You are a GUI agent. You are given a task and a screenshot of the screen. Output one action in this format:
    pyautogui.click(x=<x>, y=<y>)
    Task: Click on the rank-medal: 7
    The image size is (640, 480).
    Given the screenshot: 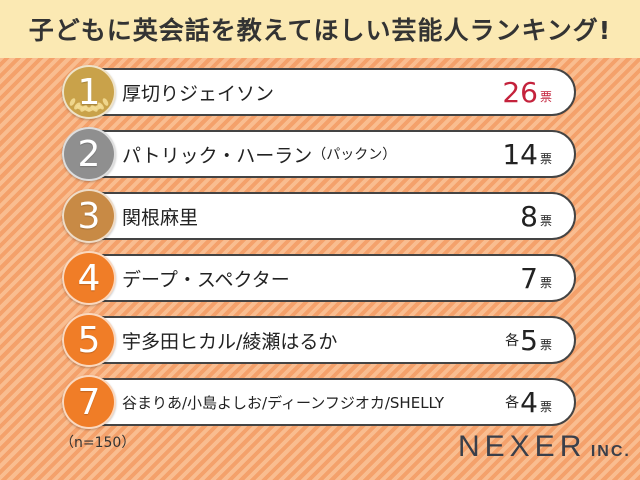 What is the action you would take?
    pyautogui.click(x=89, y=402)
    